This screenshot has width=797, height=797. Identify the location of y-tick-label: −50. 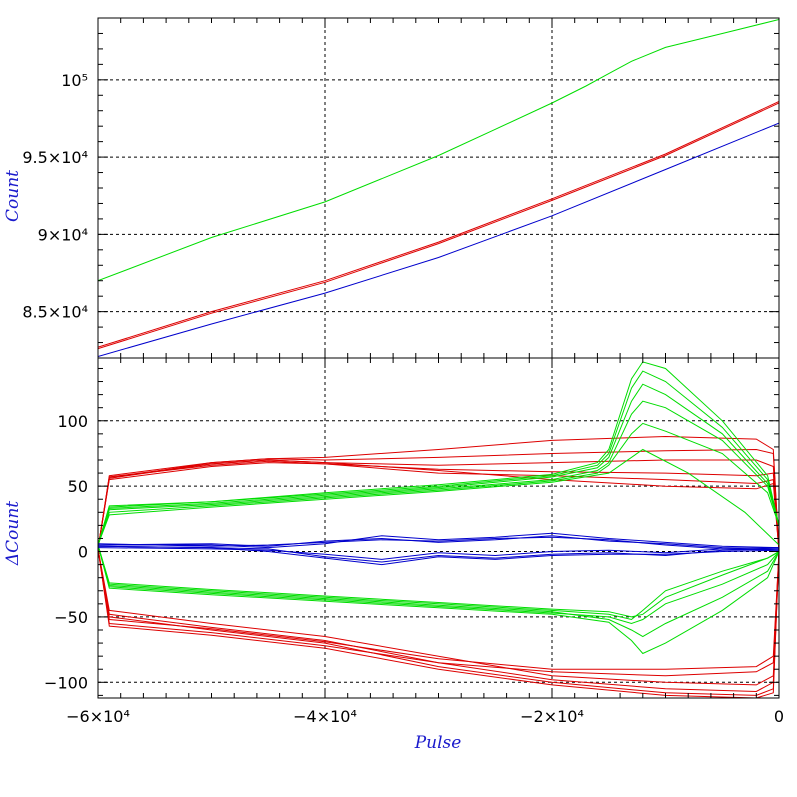
(71, 617).